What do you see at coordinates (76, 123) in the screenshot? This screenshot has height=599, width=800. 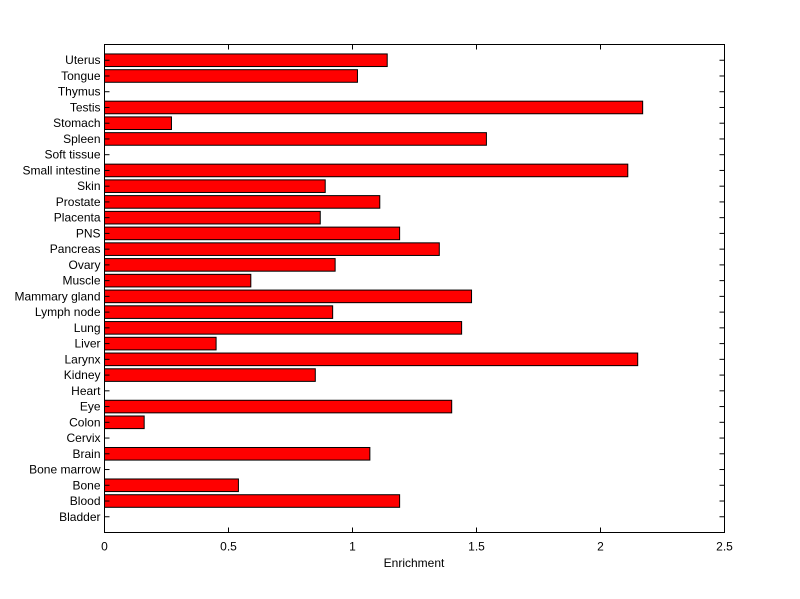 I see `y-tick-label: Stomach` at bounding box center [76, 123].